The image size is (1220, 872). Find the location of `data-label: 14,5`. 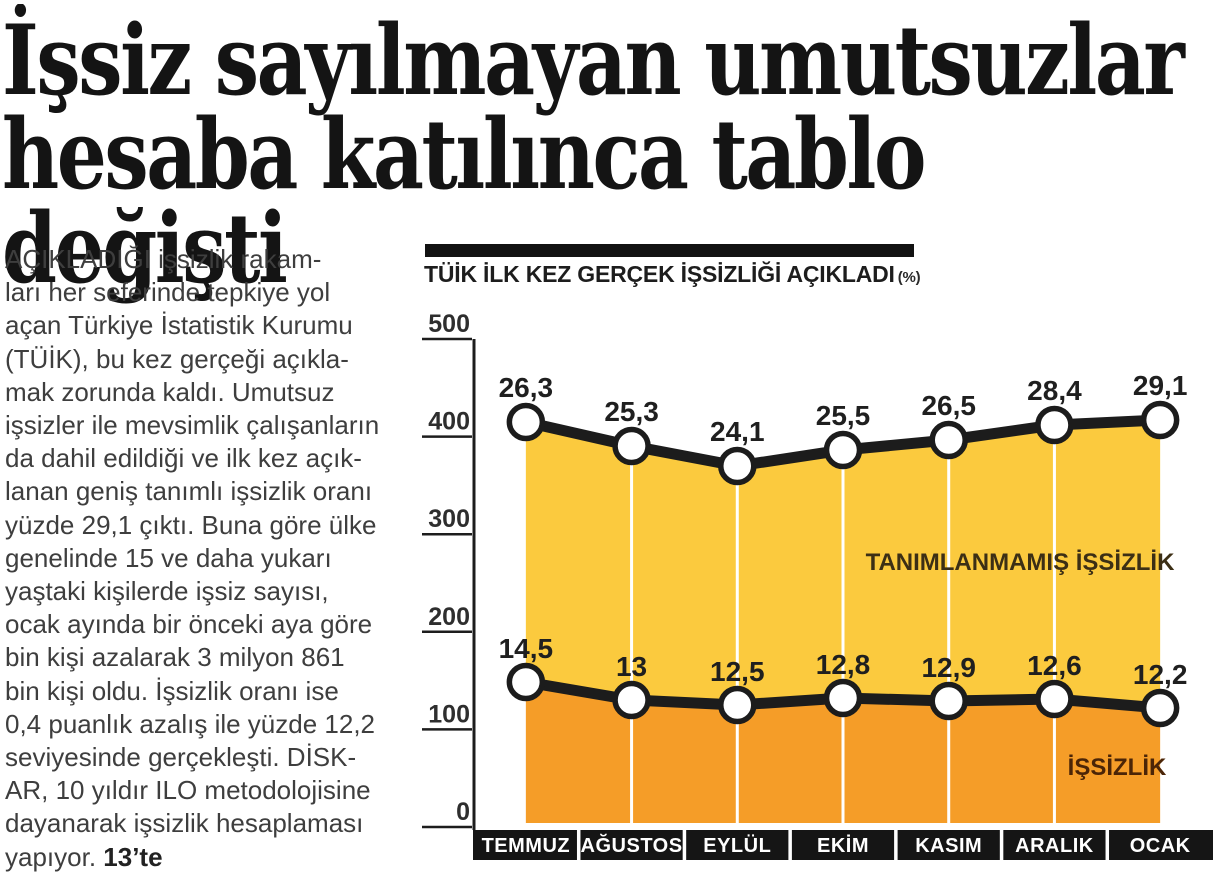

data-label: 14,5 is located at coordinates (526, 648).